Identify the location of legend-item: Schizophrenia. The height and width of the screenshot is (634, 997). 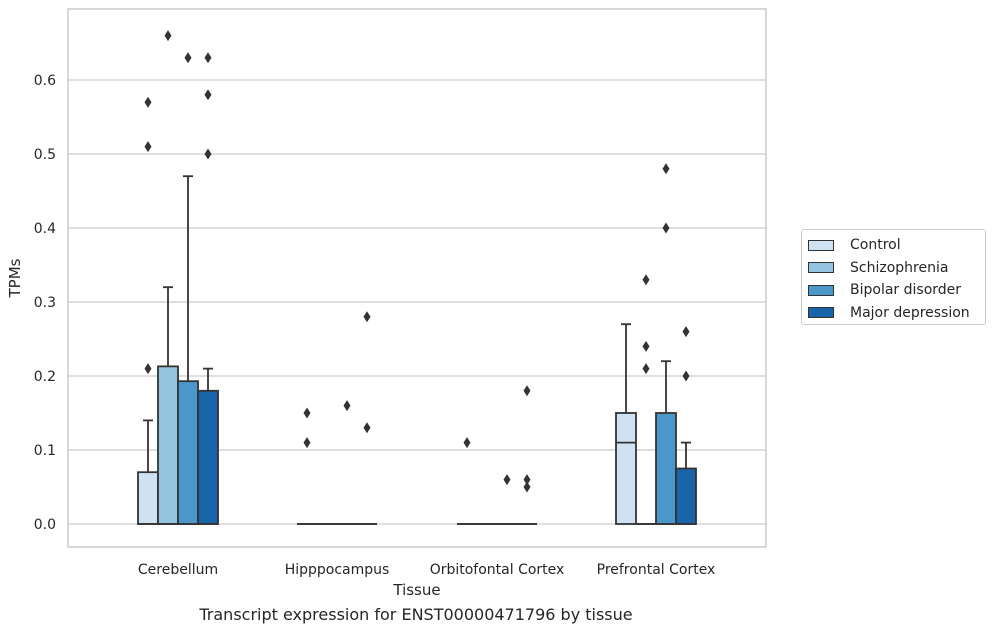
(878, 268).